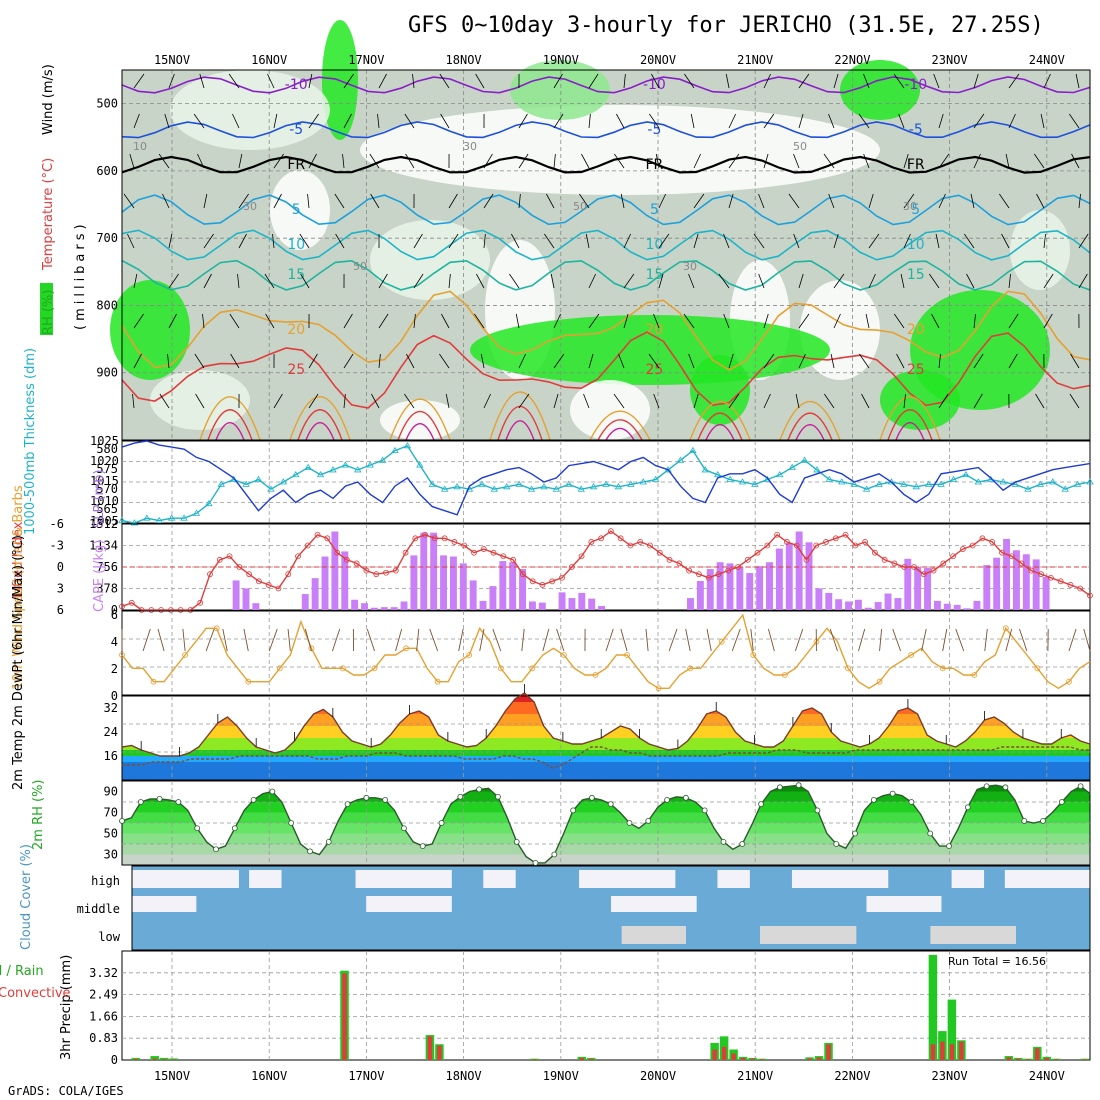 This screenshot has width=1100, height=1100. What do you see at coordinates (648, 935) in the screenshot?
I see `cloud-low-cell` at bounding box center [648, 935].